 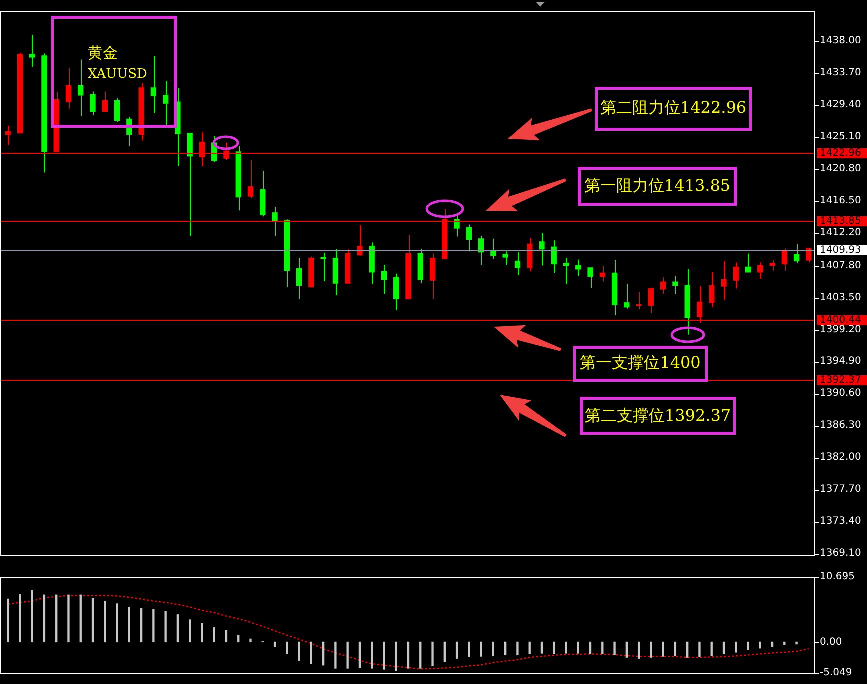 I want to click on y-tick-label: 1425.10, so click(x=841, y=137).